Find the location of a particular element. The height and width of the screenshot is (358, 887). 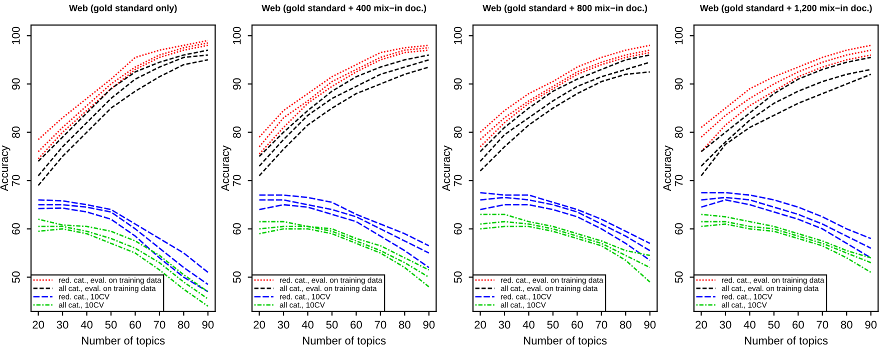

chart-title: Web (gold standard + 400 mix−in doc.) is located at coordinates (344, 9).